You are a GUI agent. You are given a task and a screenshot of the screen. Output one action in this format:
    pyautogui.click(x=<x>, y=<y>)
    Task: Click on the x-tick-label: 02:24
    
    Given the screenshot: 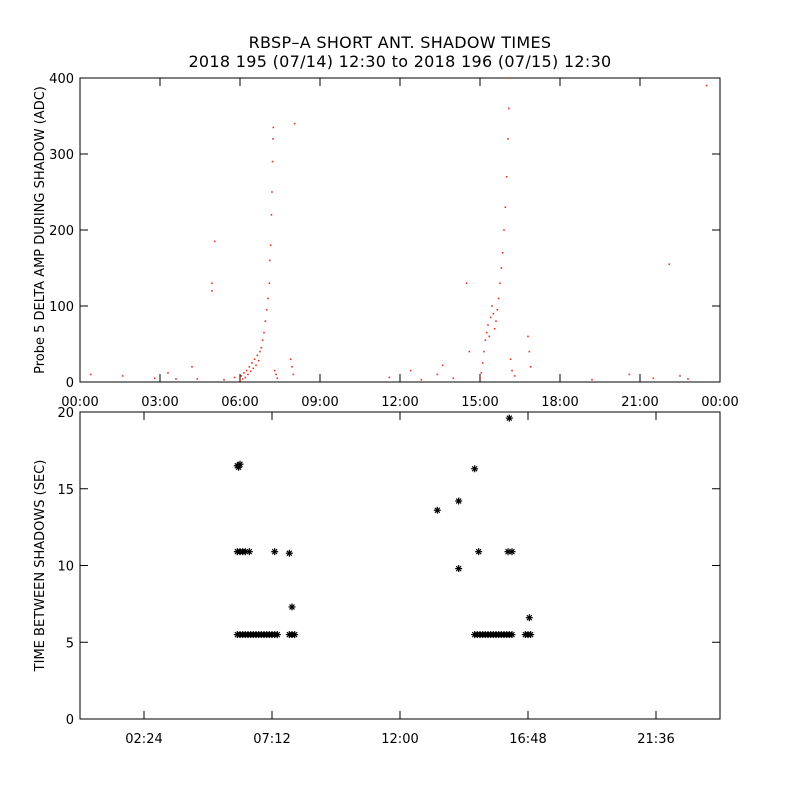 What is the action you would take?
    pyautogui.click(x=143, y=739)
    